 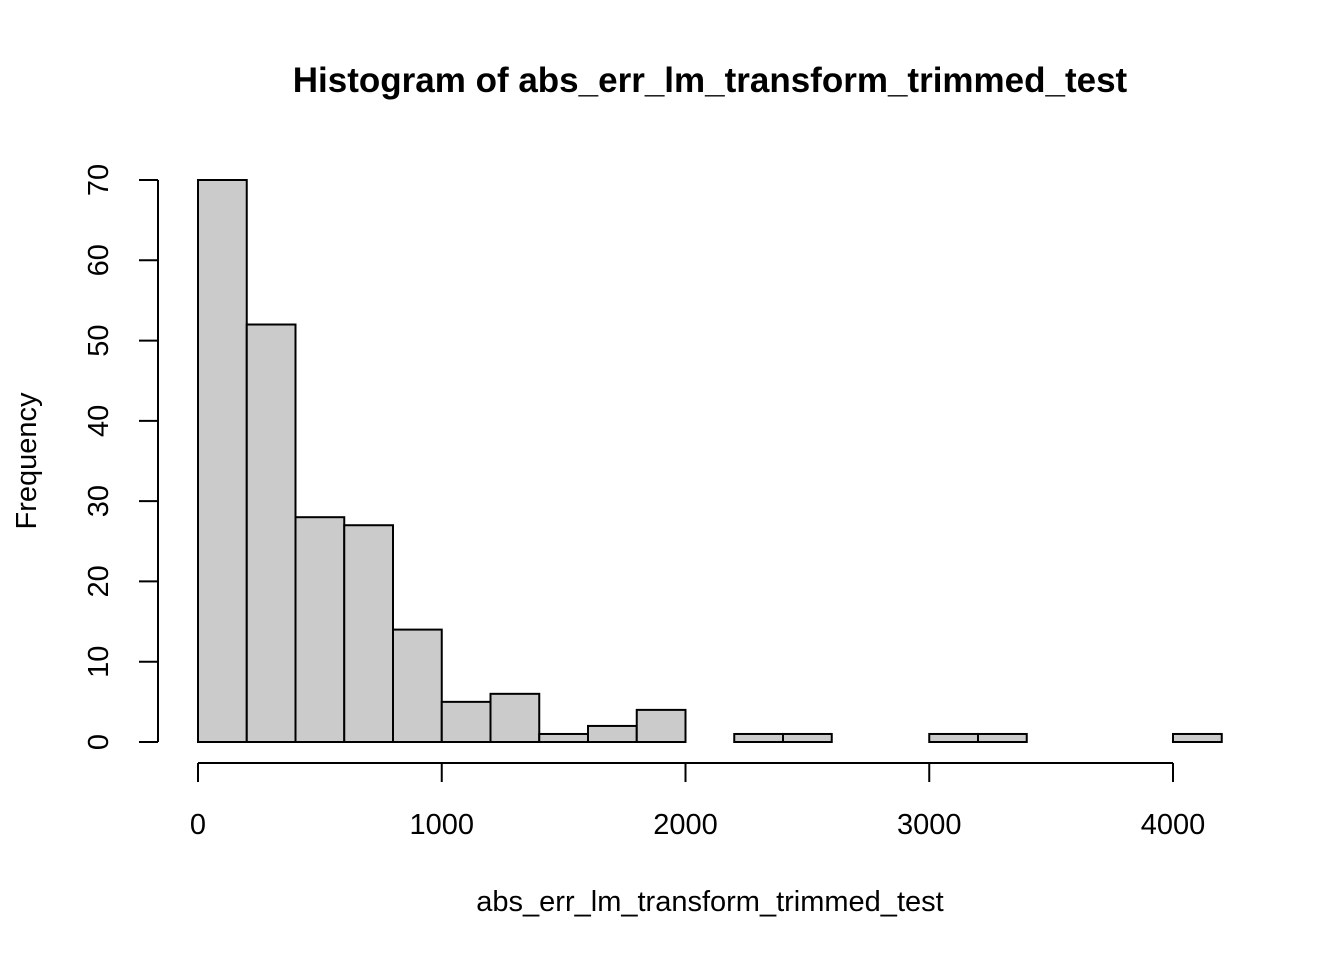 What do you see at coordinates (99, 180) in the screenshot?
I see `y-tick-label: 70` at bounding box center [99, 180].